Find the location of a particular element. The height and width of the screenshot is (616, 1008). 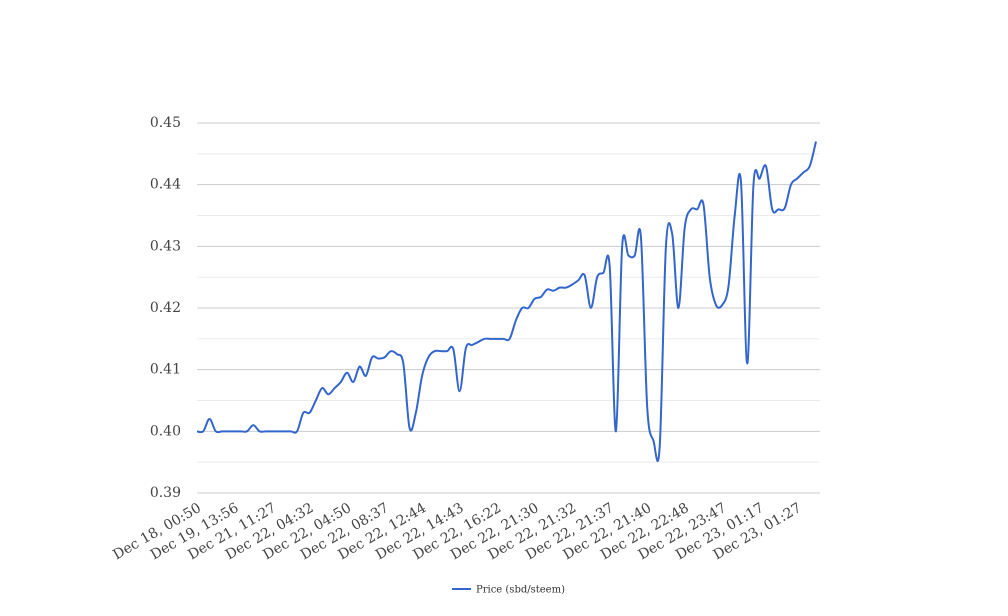

y-tick-label: 0.42 is located at coordinates (165, 308).